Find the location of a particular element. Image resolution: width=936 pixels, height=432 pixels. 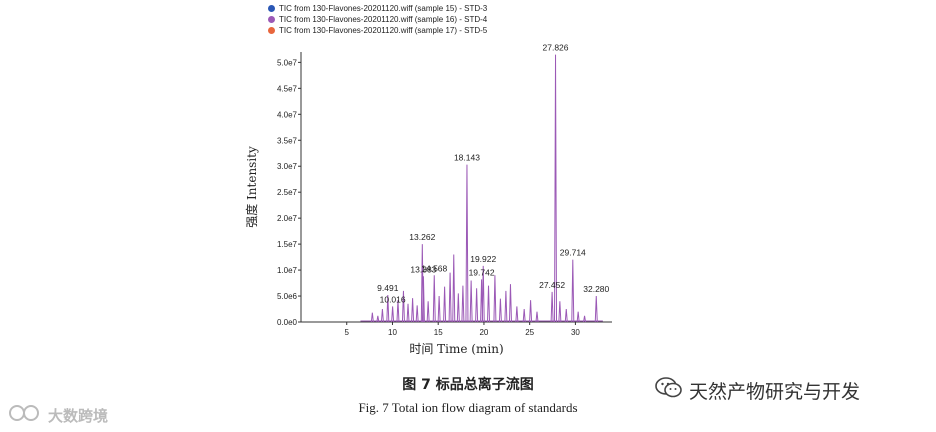

corner-watermark: 大数跨境 is located at coordinates (58, 415).